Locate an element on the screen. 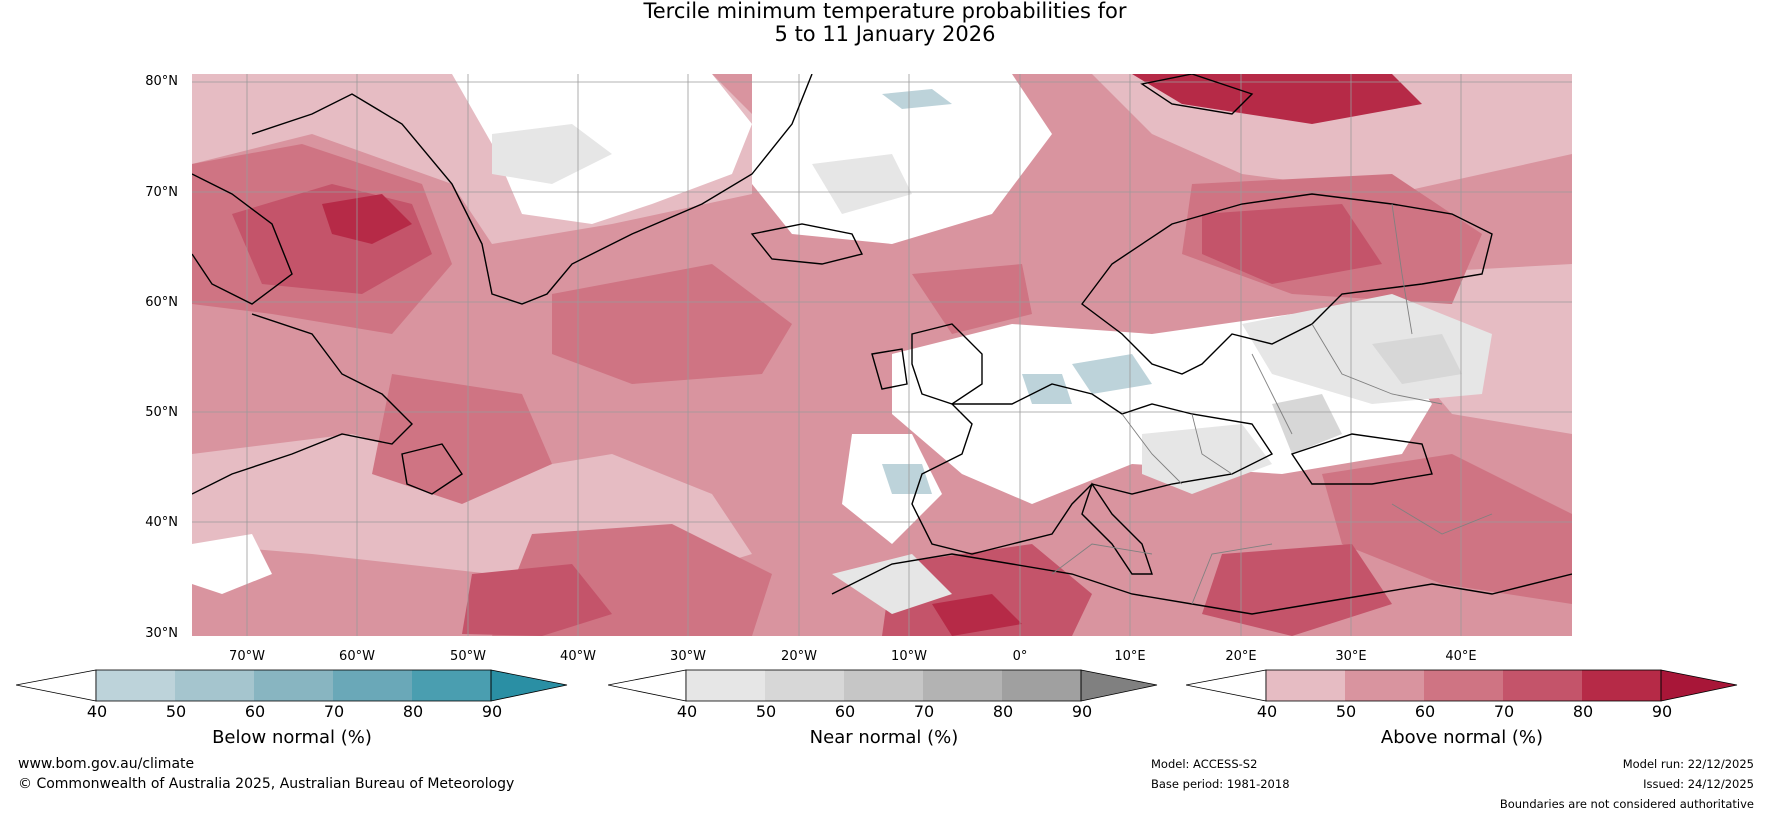 Image resolution: width=1770 pixels, height=816 pixels. lat-label-70n: 70°N is located at coordinates (161, 192).